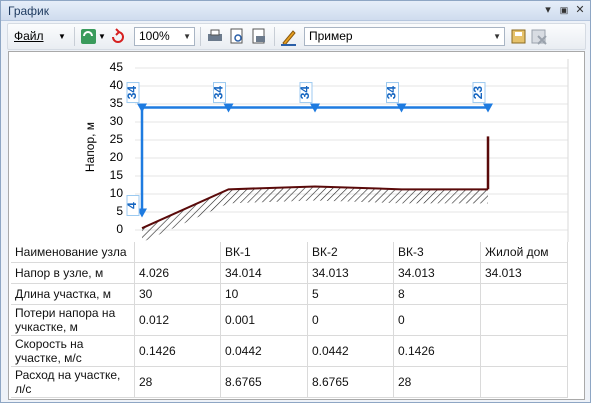 The width and height of the screenshot is (591, 403). Describe the element at coordinates (73, 320) in the screenshot. I see `table-cell: Потери напора на учкастке, м` at that location.